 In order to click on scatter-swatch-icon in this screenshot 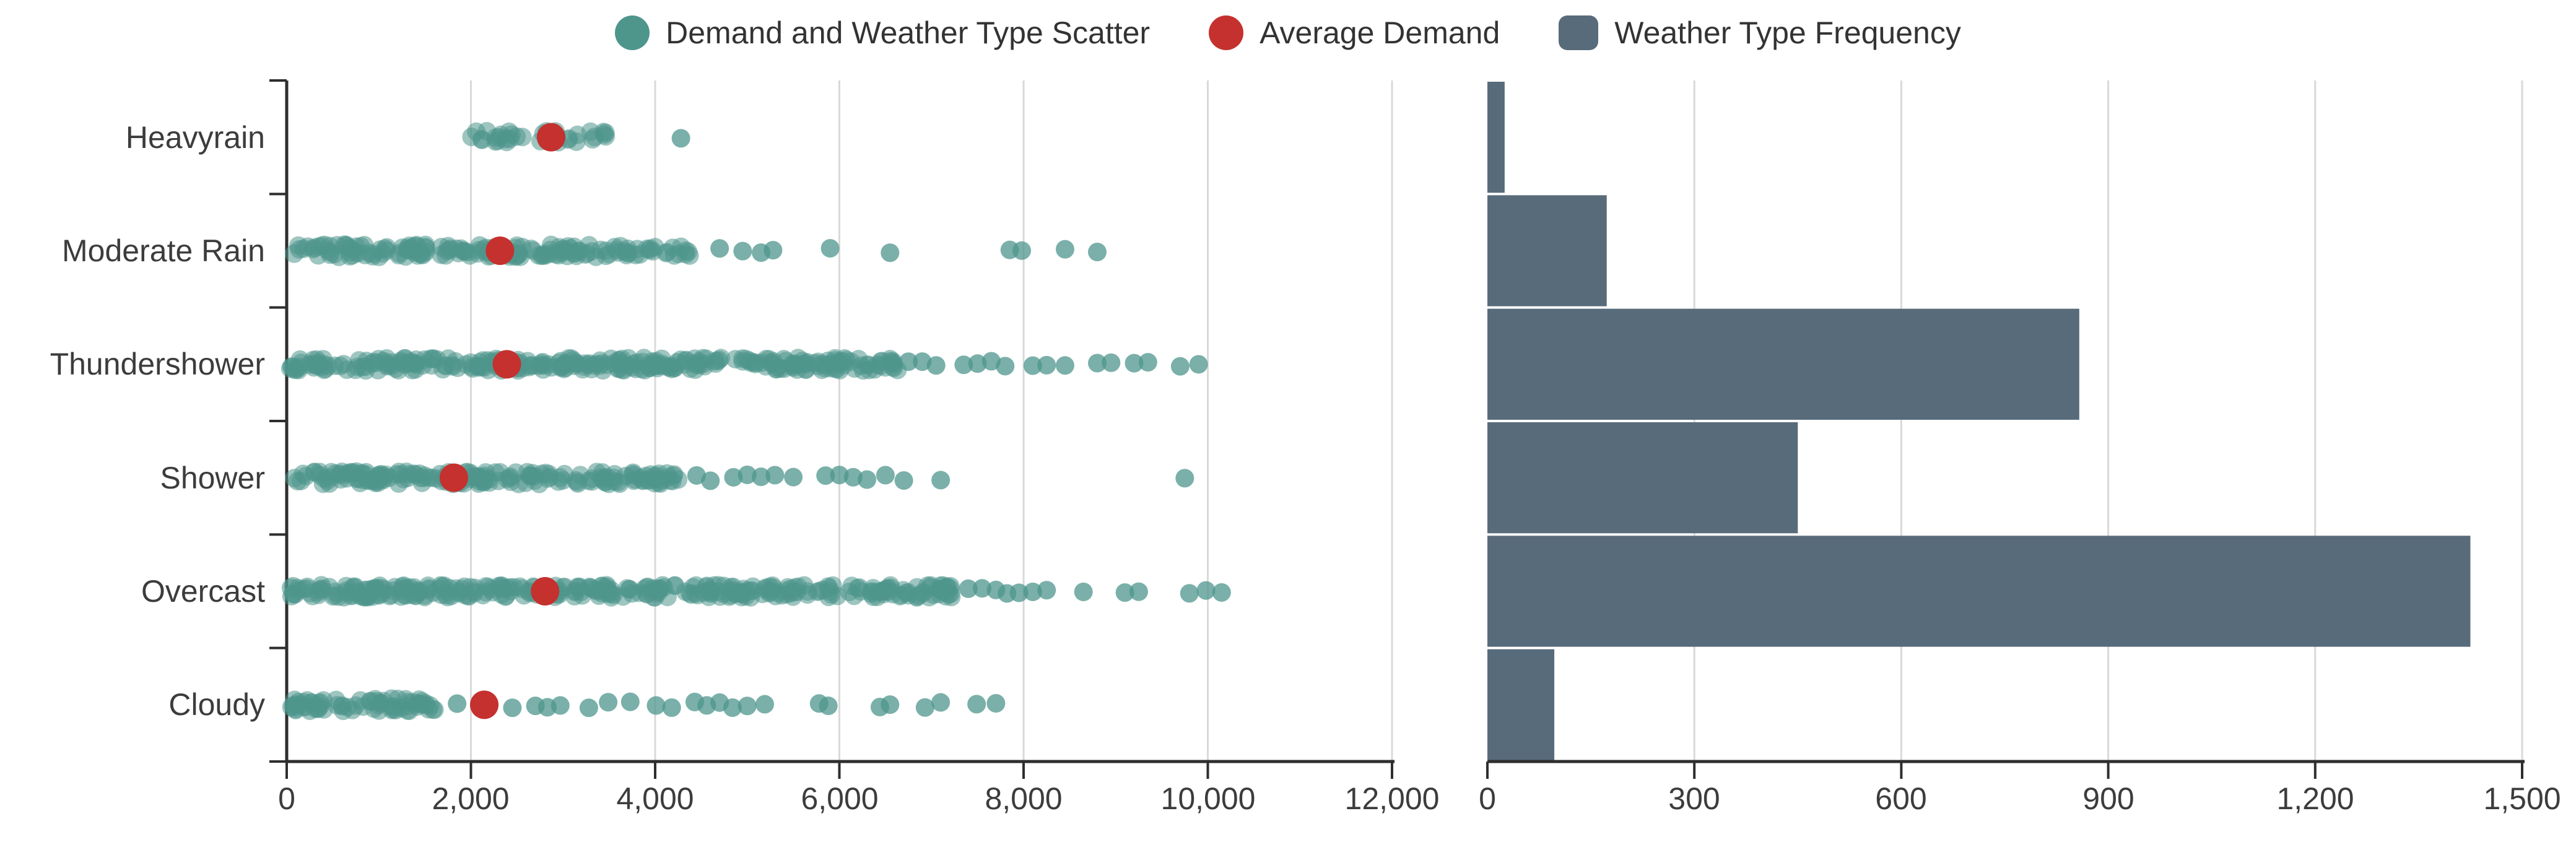, I will do `click(632, 33)`.